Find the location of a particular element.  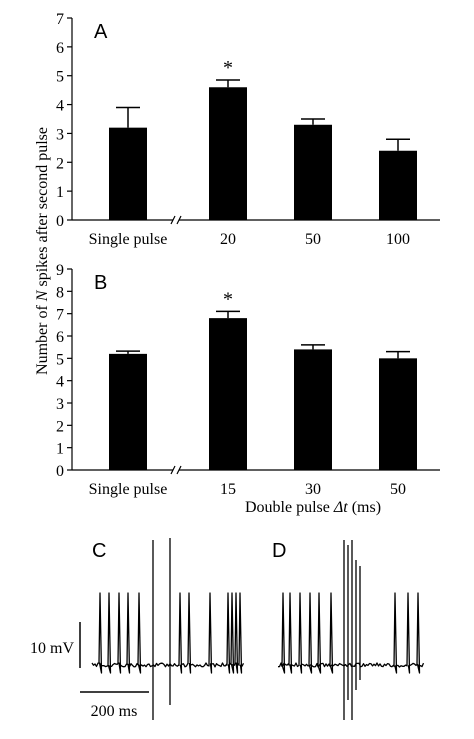

panel-b-y-tick-label: 9 is located at coordinates (60, 270).